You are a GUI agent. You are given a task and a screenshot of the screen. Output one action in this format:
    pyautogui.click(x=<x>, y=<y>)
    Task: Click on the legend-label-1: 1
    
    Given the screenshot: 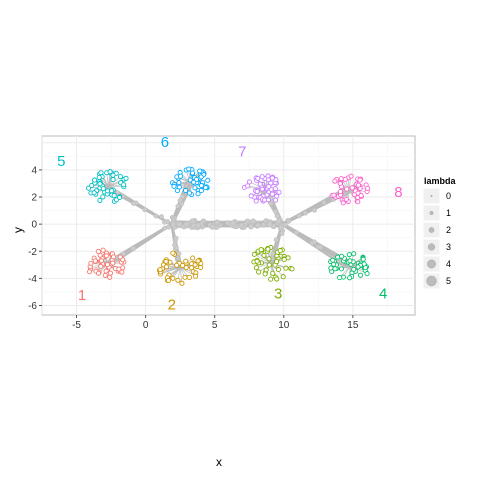 What is the action you would take?
    pyautogui.click(x=448, y=213)
    